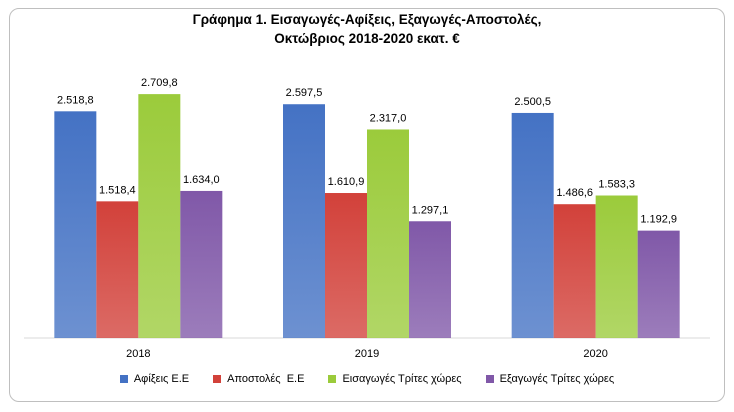  What do you see at coordinates (658, 220) in the screenshot?
I see `data-label-2020-4: 1.192,9` at bounding box center [658, 220].